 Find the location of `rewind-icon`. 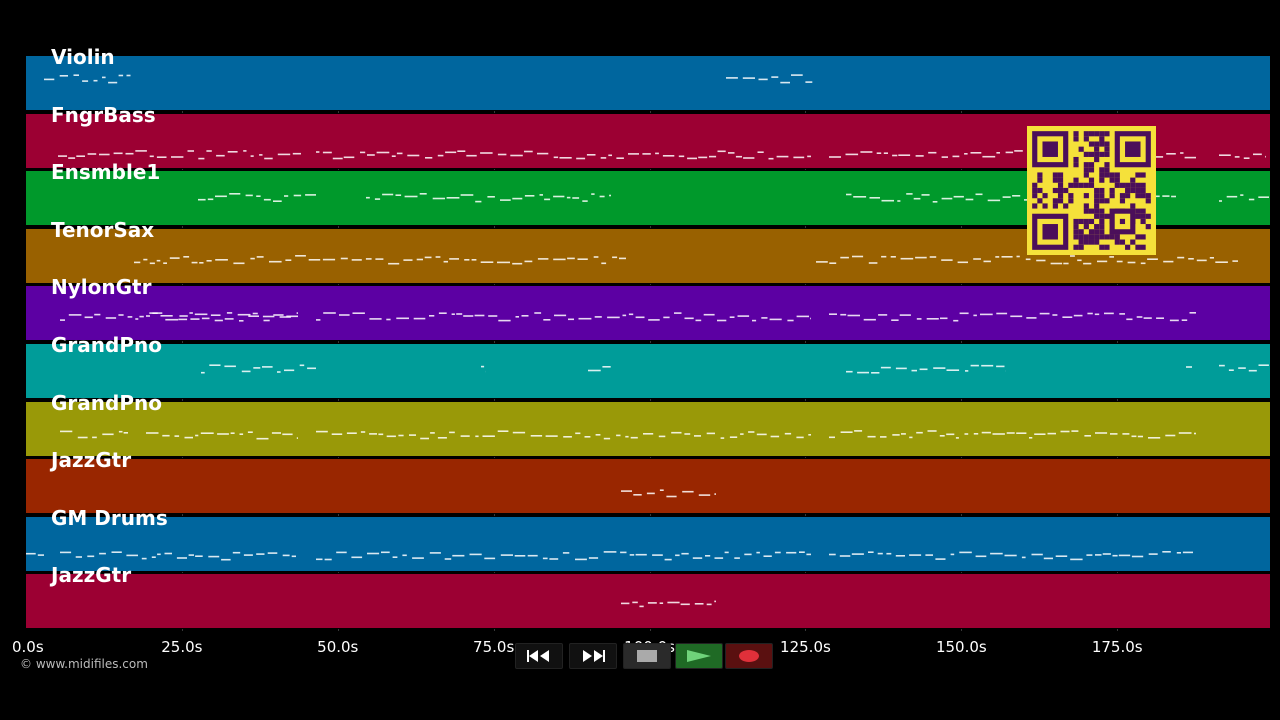

rewind-icon is located at coordinates (538, 656).